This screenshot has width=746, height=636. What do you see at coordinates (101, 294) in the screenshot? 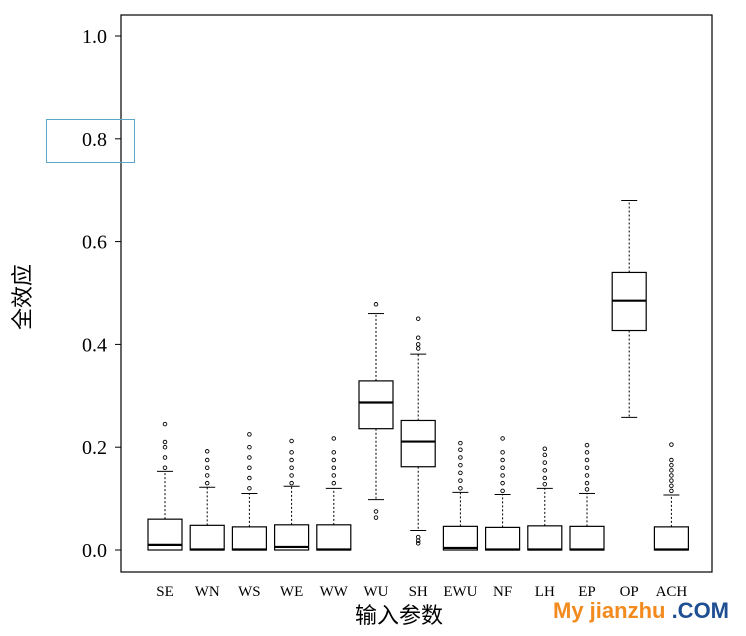
I see `y-axis: 0.0 0.2 0.4 0.6 0.8 1.0` at bounding box center [101, 294].